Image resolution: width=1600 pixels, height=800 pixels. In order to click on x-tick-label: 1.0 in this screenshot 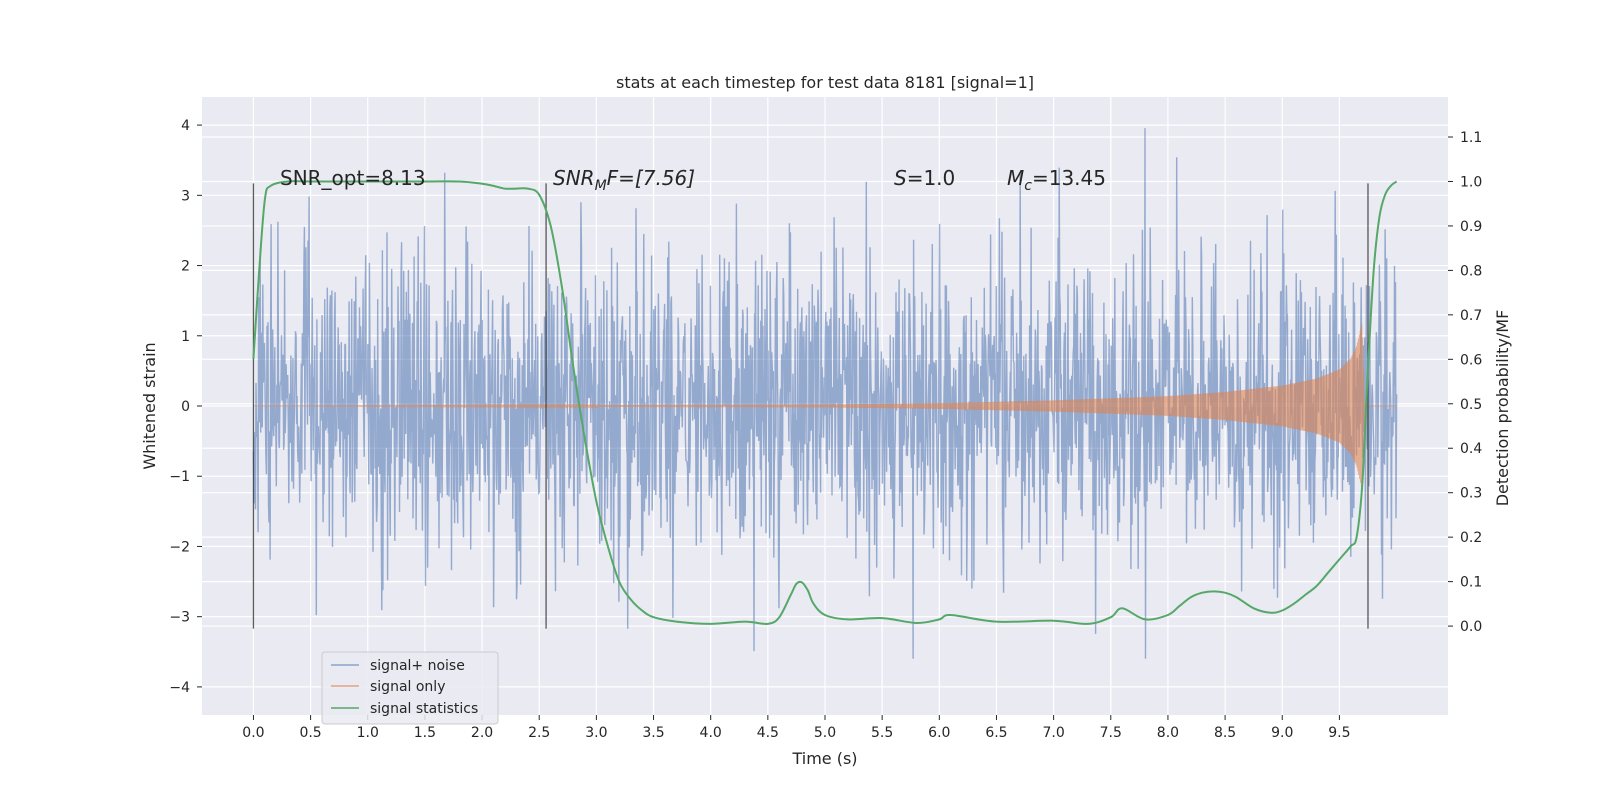, I will do `click(368, 733)`.